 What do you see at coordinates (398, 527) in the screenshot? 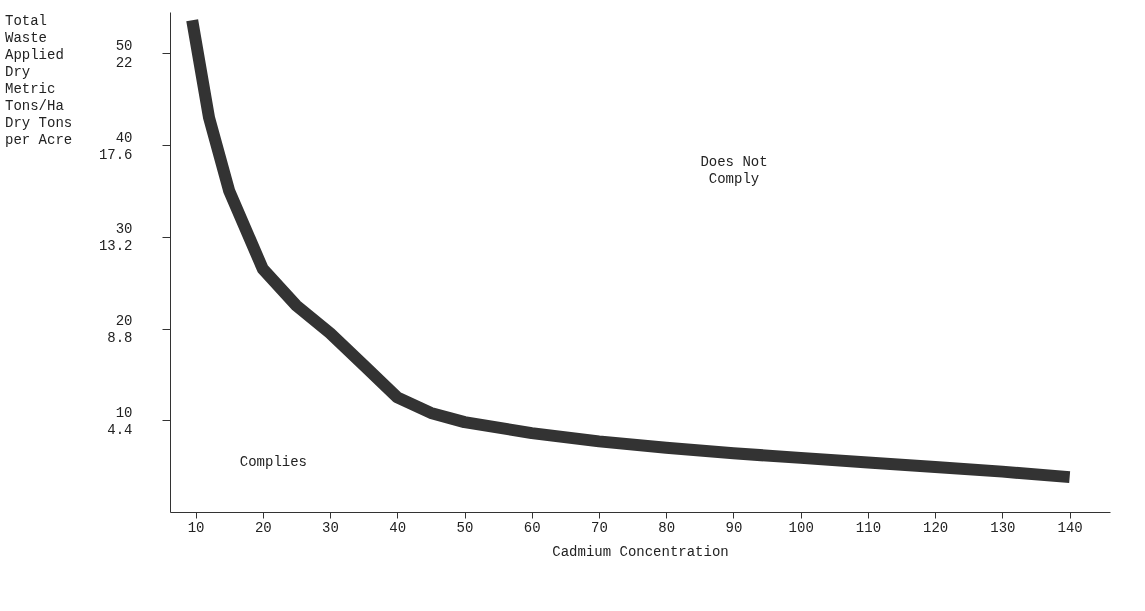
I see `x-tick-label: 40` at bounding box center [398, 527].